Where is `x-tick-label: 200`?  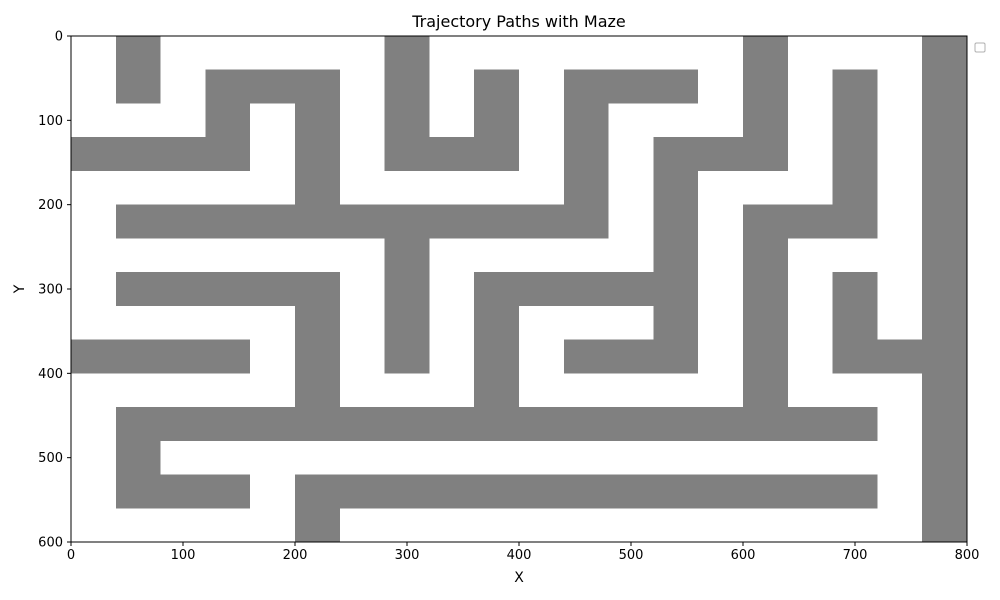 x-tick-label: 200 is located at coordinates (295, 555).